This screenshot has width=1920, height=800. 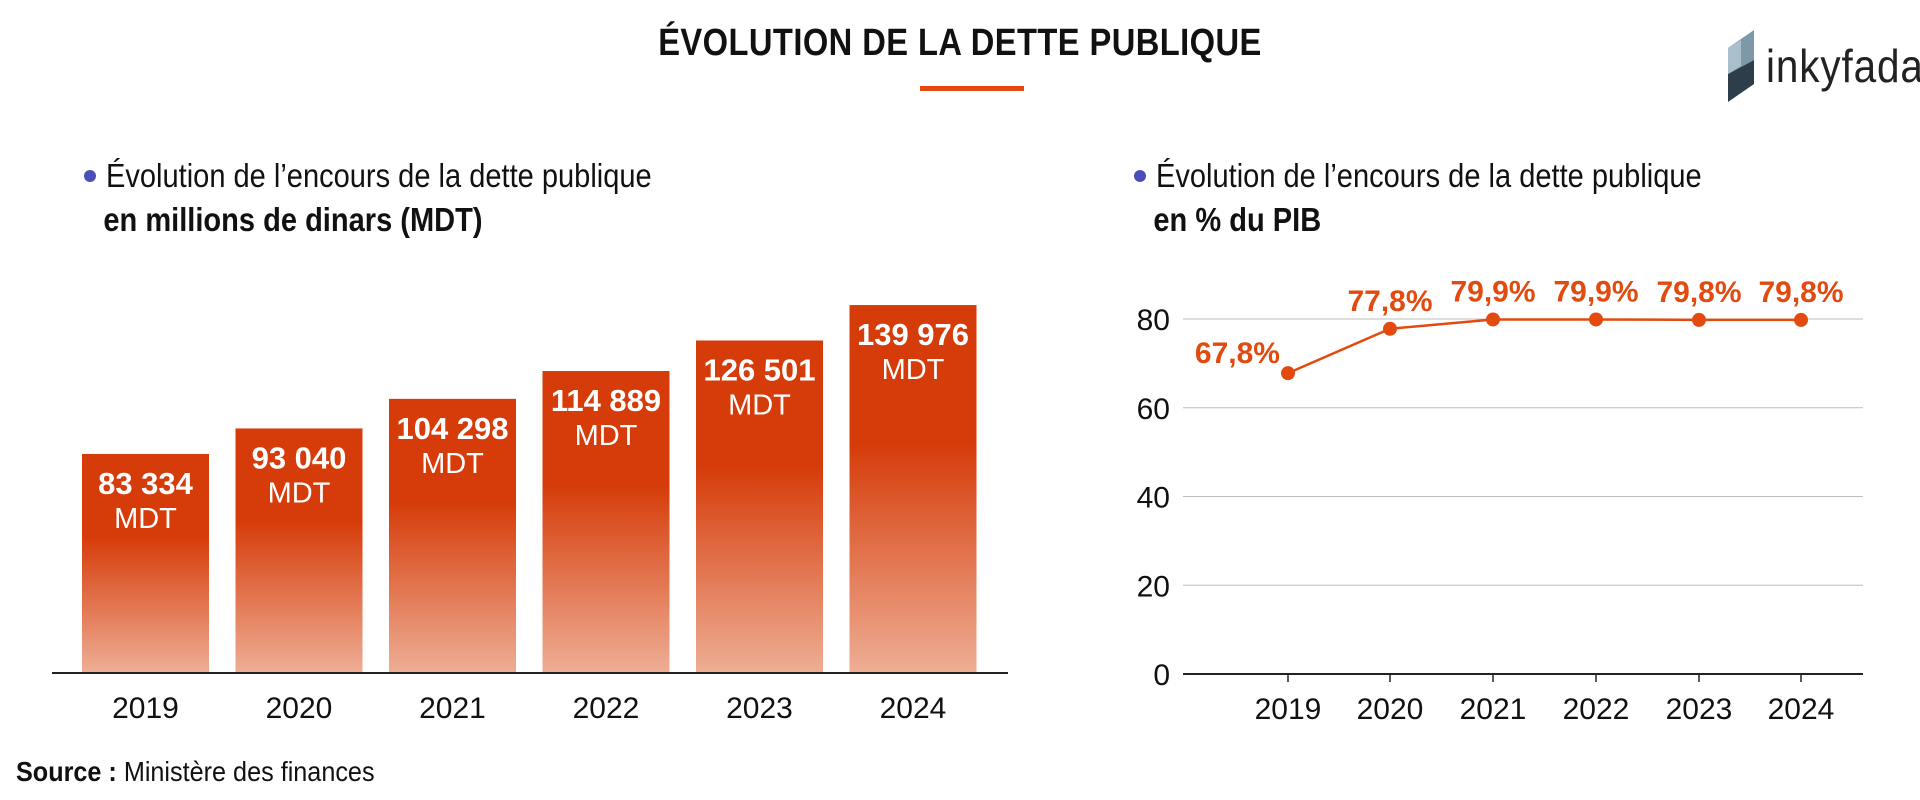 I want to click on line-chart-heading-line2: en % du PIB, so click(x=1237, y=219).